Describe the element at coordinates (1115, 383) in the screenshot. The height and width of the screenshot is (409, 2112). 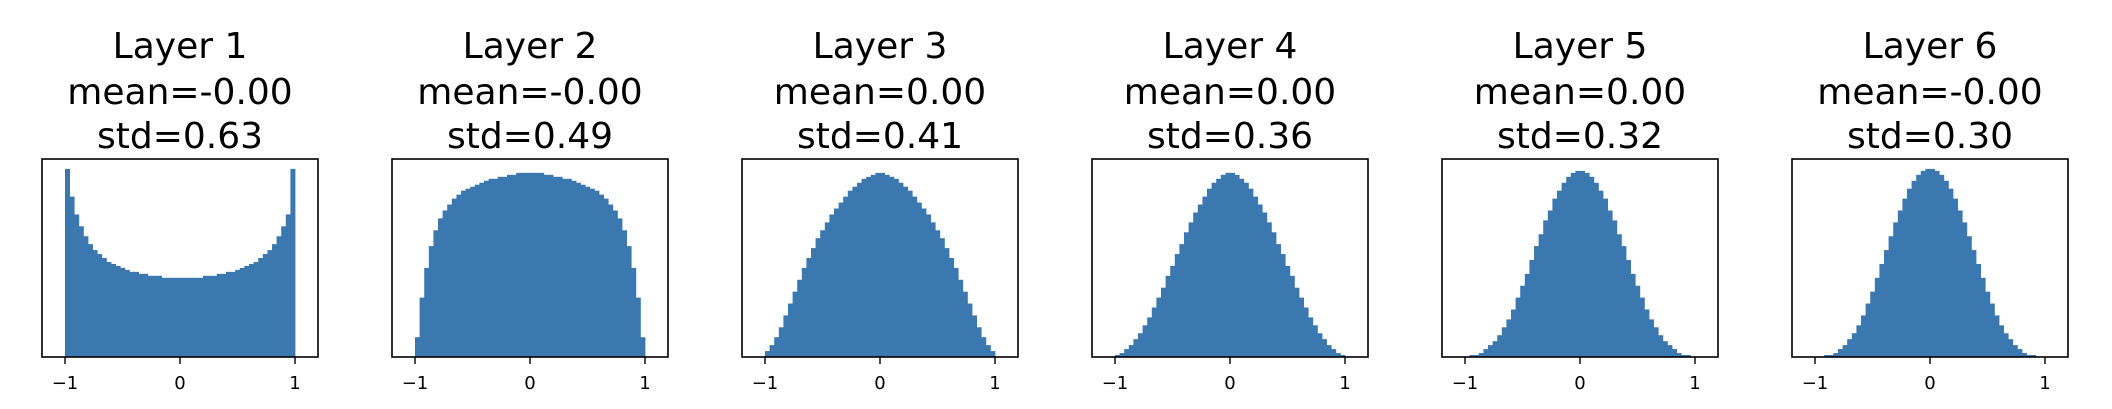
I see `x-tick-label: −1` at that location.